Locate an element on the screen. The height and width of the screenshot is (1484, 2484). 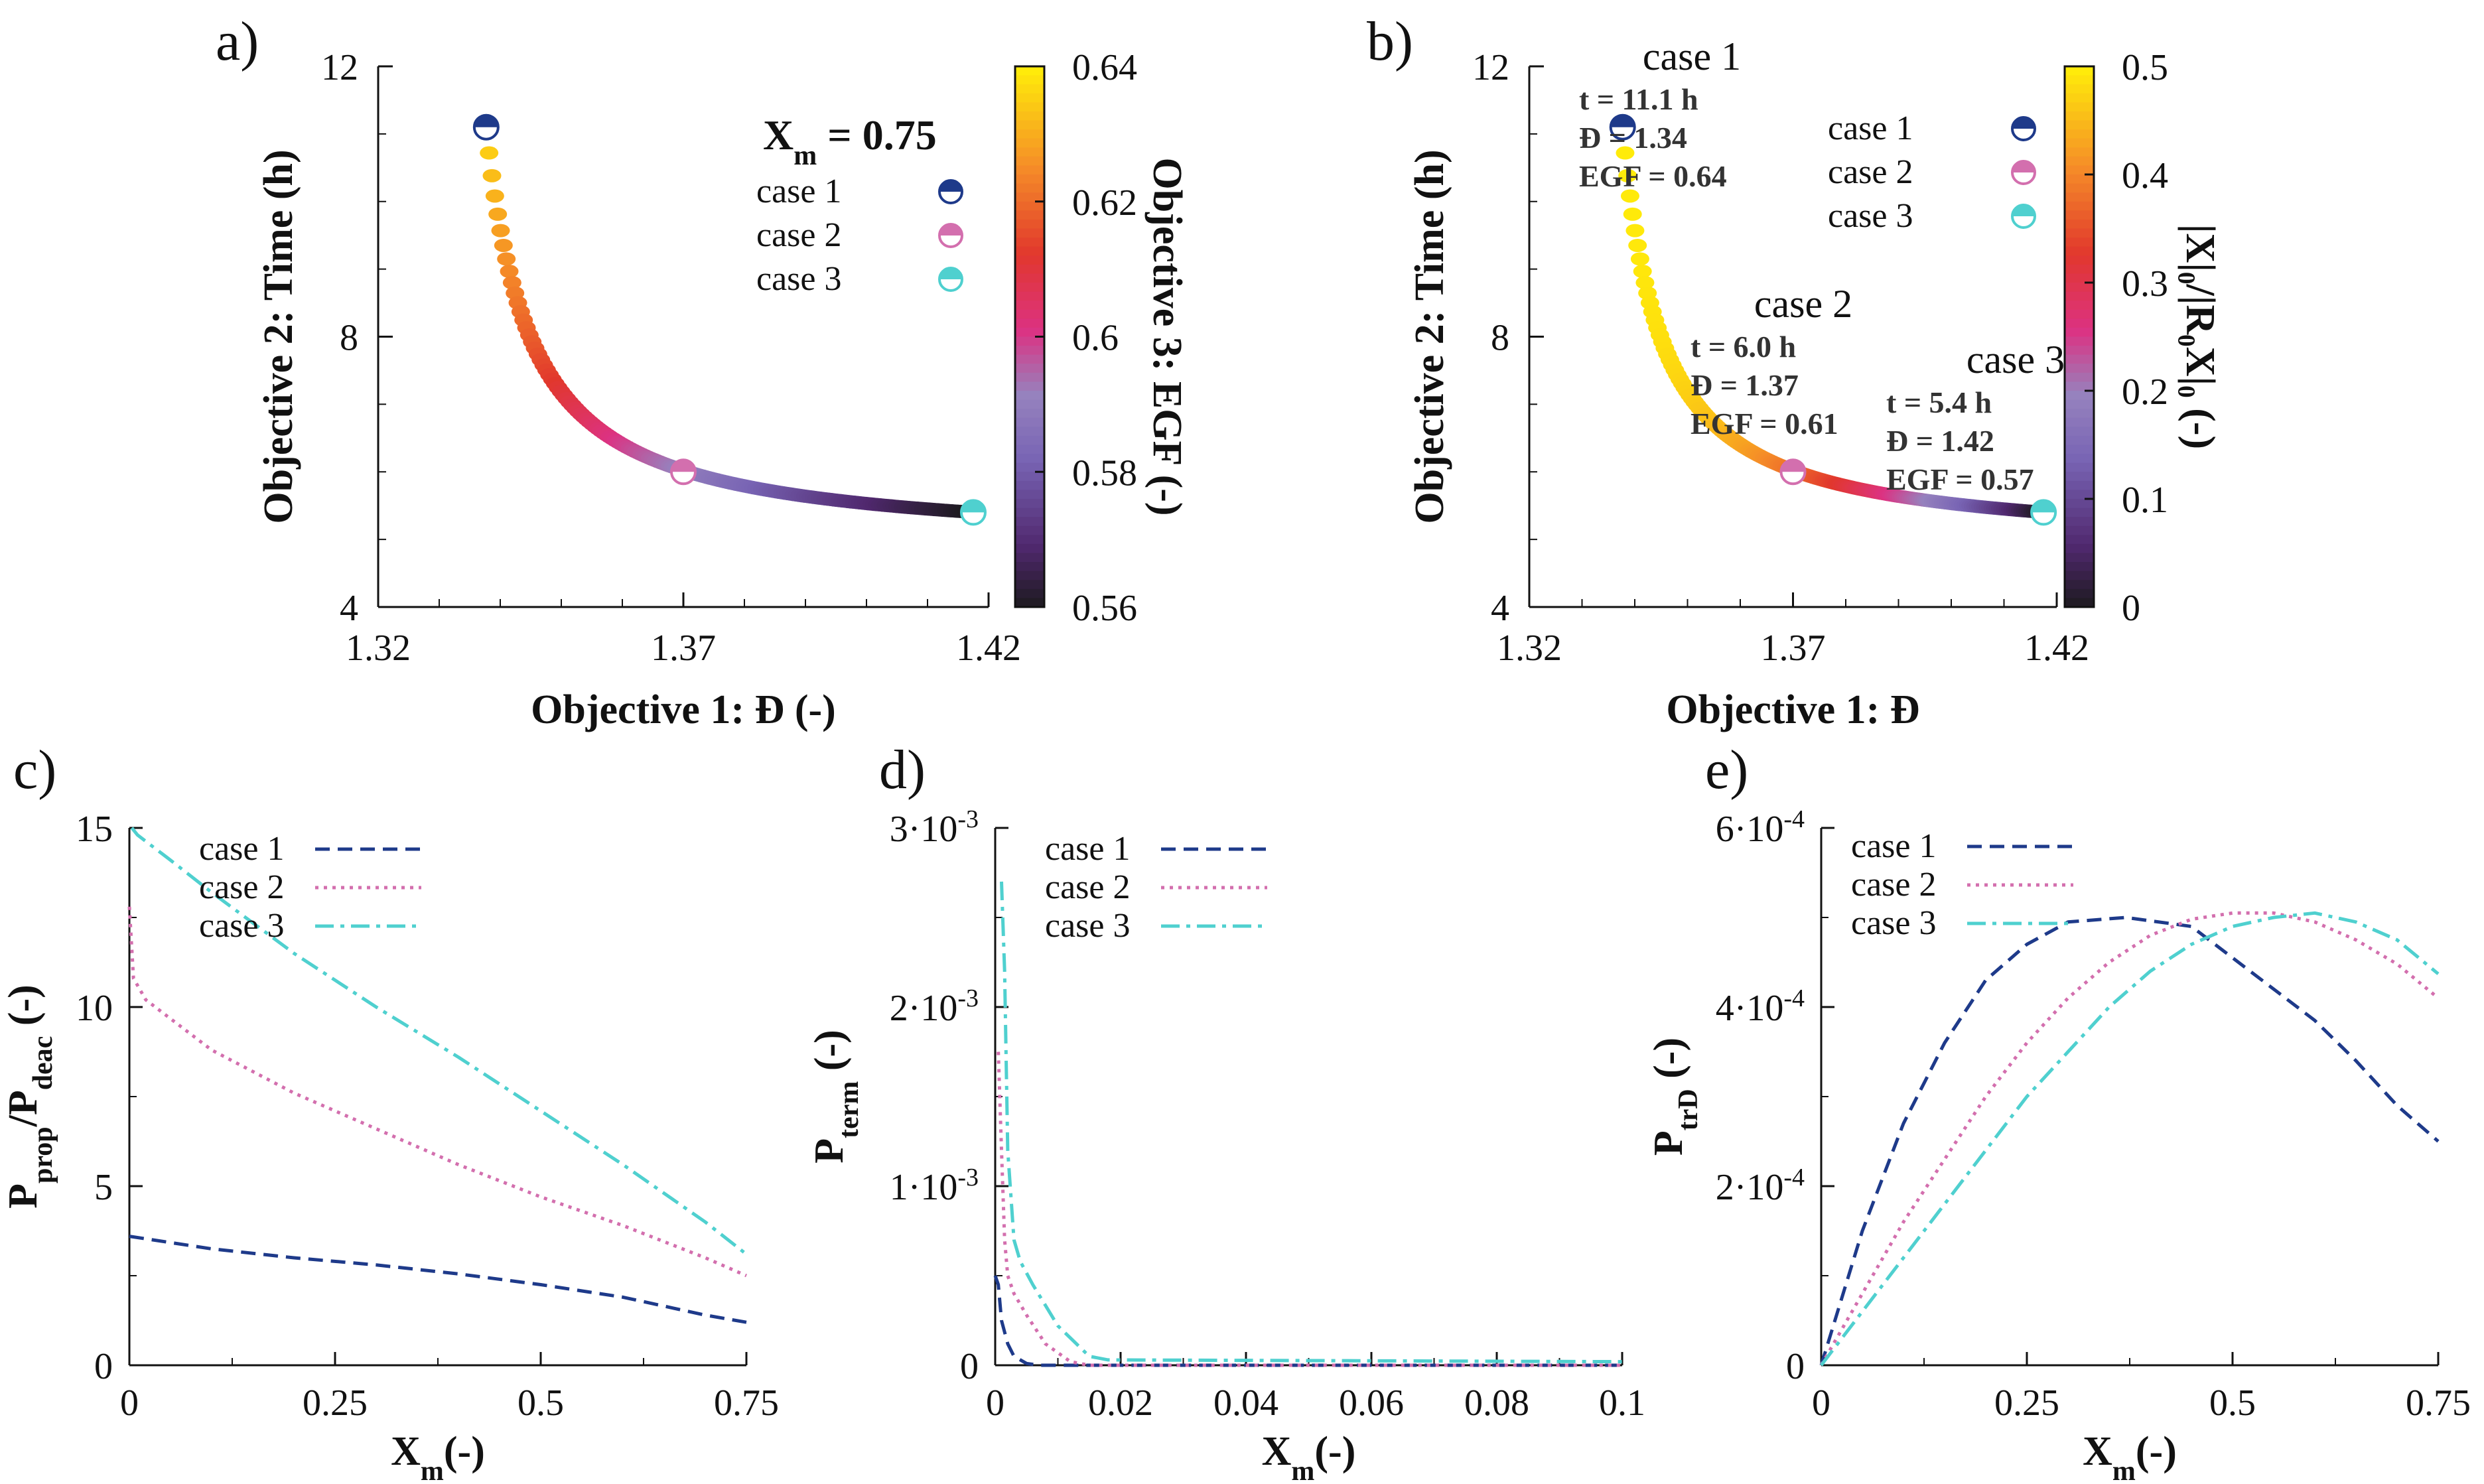
annotation-line-3-1: t = 5.4 h is located at coordinates (1939, 402).